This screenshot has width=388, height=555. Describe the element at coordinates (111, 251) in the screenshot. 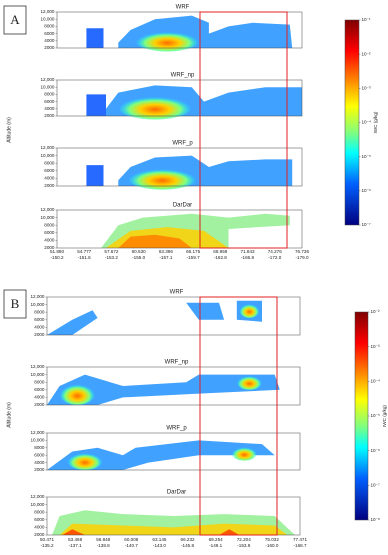

I see `x-tick-lat: 57.672` at that location.